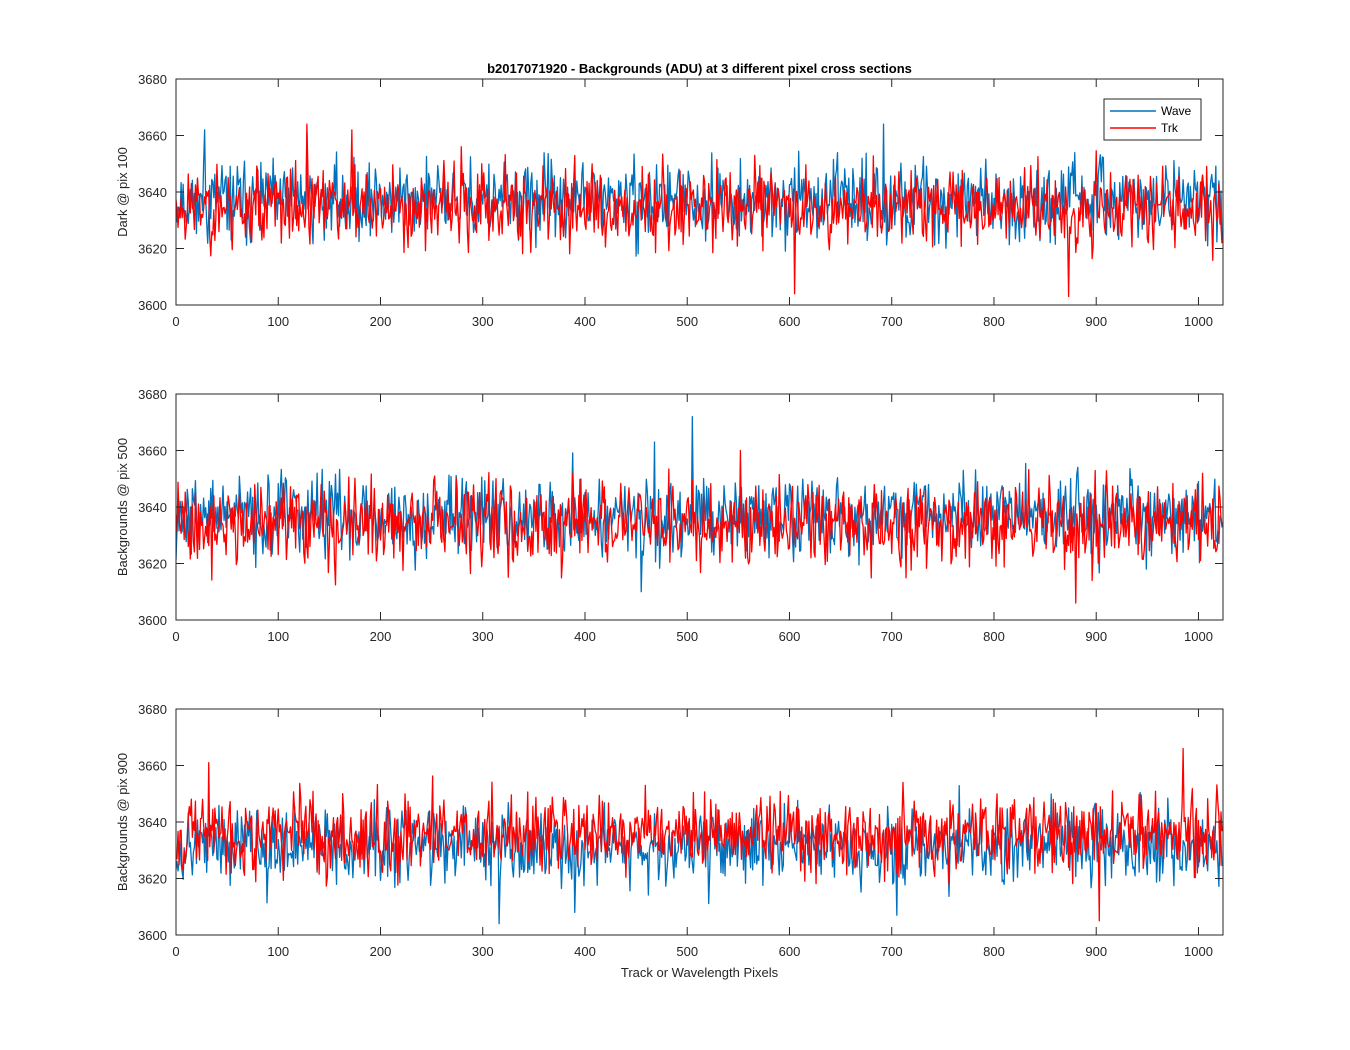 The height and width of the screenshot is (1050, 1350). I want to click on series-line-wave, so click(699, 854).